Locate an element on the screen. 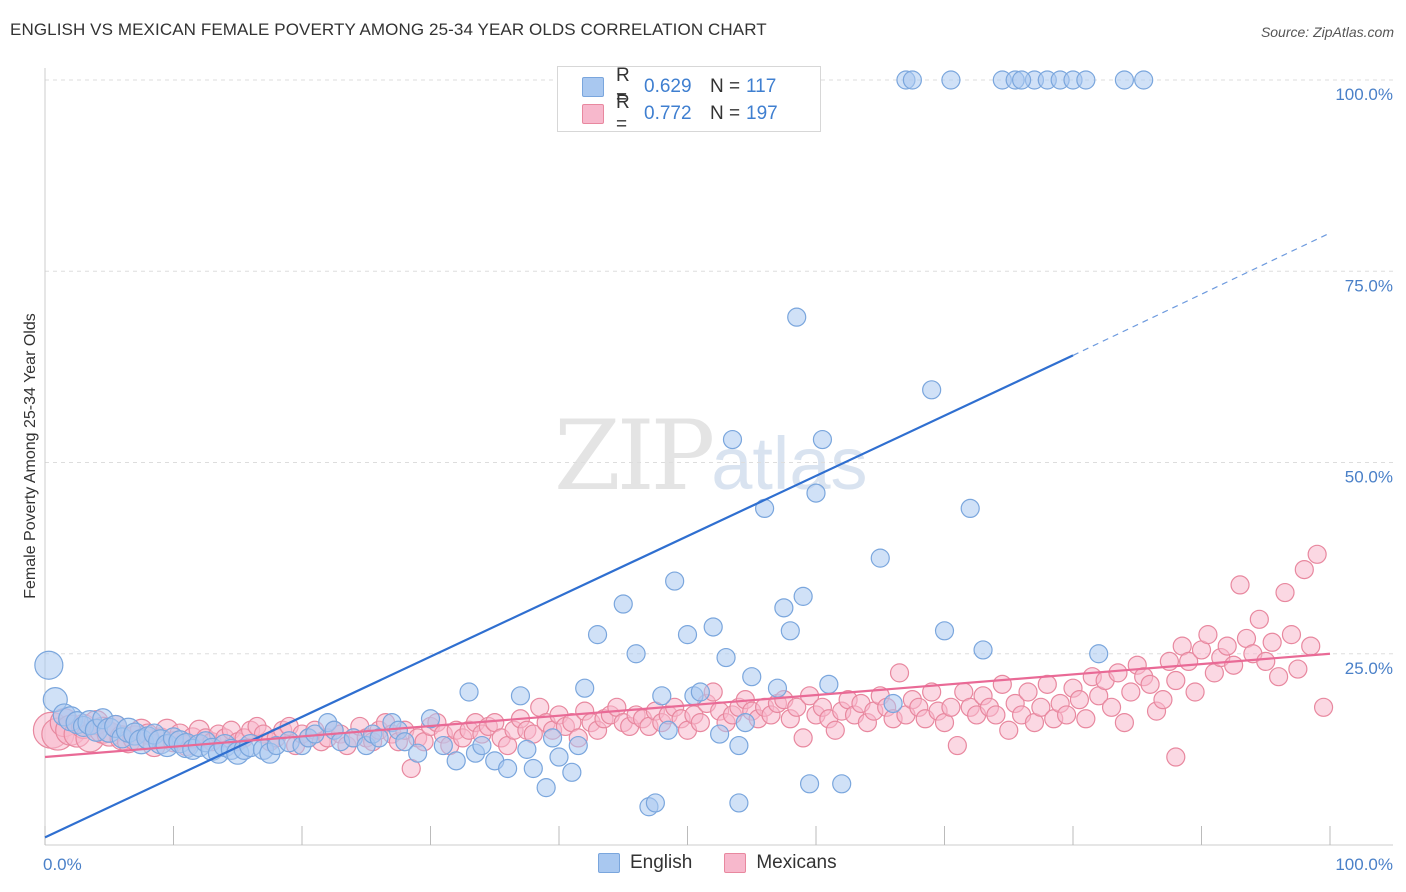  legend-row-mexicans: R = 0.772 N = 197 is located at coordinates (680, 113).